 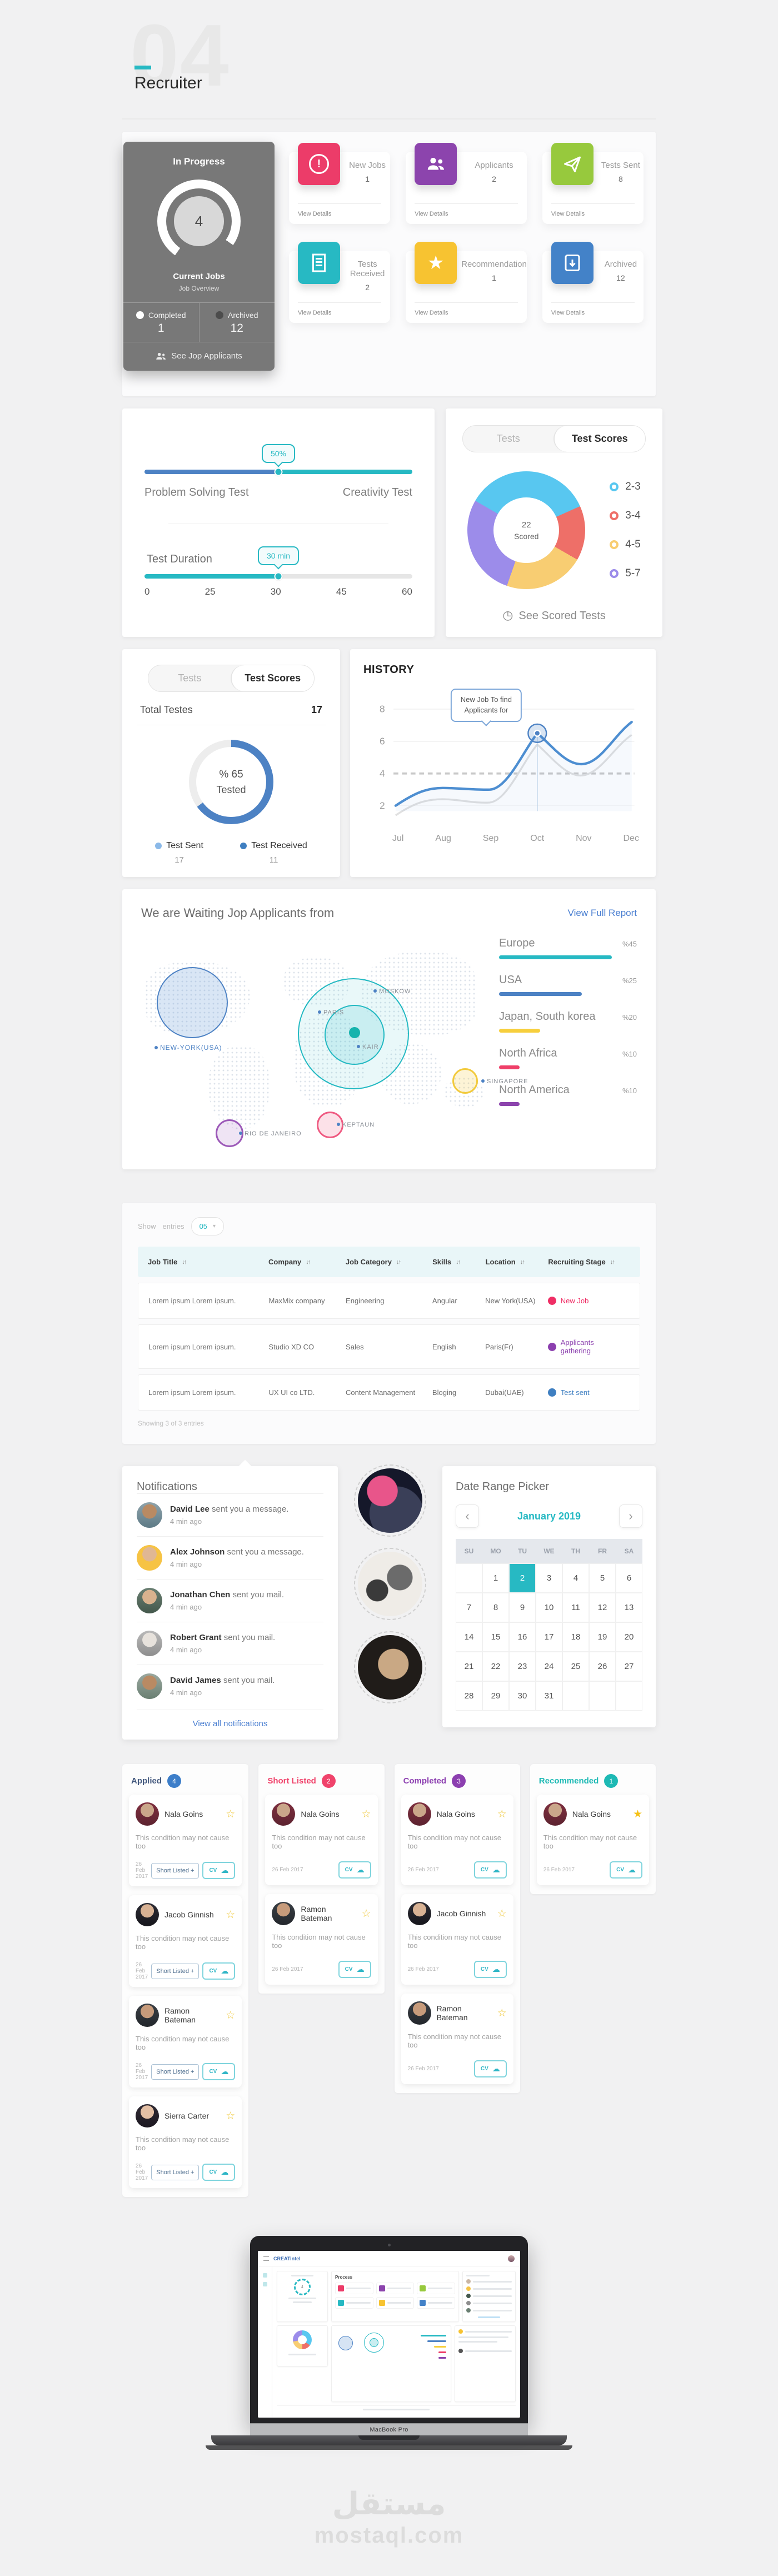 What do you see at coordinates (230, 1719) in the screenshot?
I see `view-all-notifications-link: View all notifications` at bounding box center [230, 1719].